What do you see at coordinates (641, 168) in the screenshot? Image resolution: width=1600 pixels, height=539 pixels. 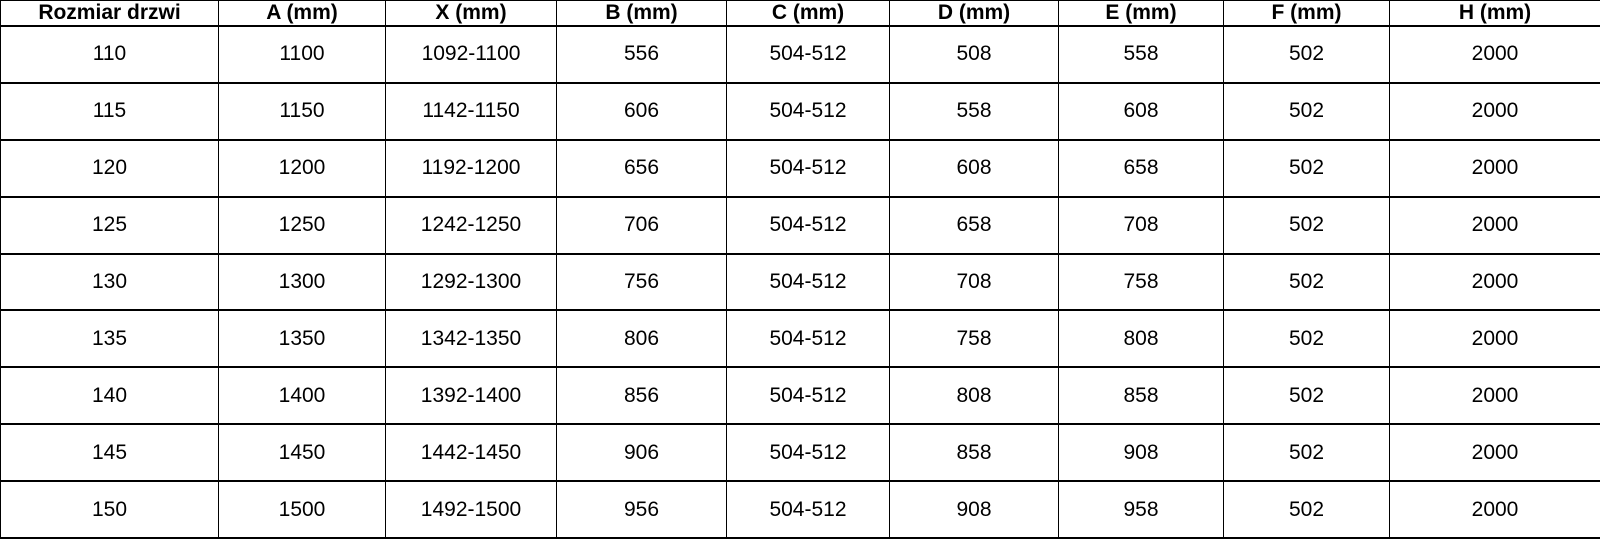 I see `table-cell: 656` at bounding box center [641, 168].